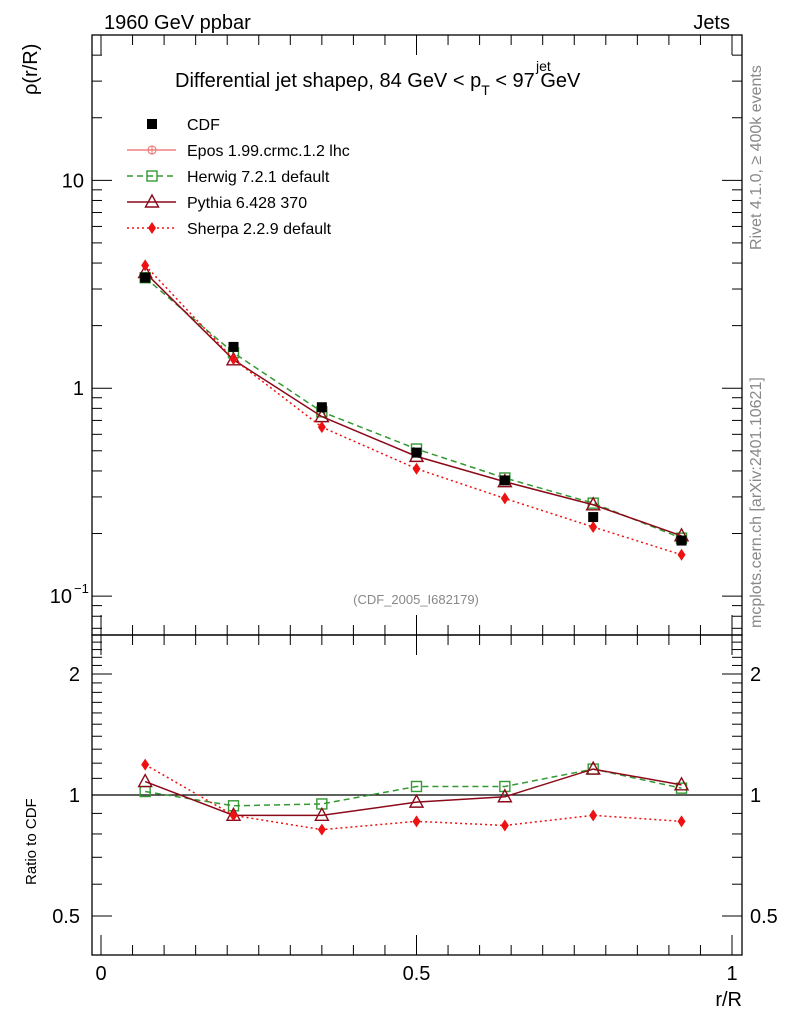 The image size is (786, 1024). What do you see at coordinates (61, 597) in the screenshot?
I see `y-tick-label-0.1: 10` at bounding box center [61, 597].